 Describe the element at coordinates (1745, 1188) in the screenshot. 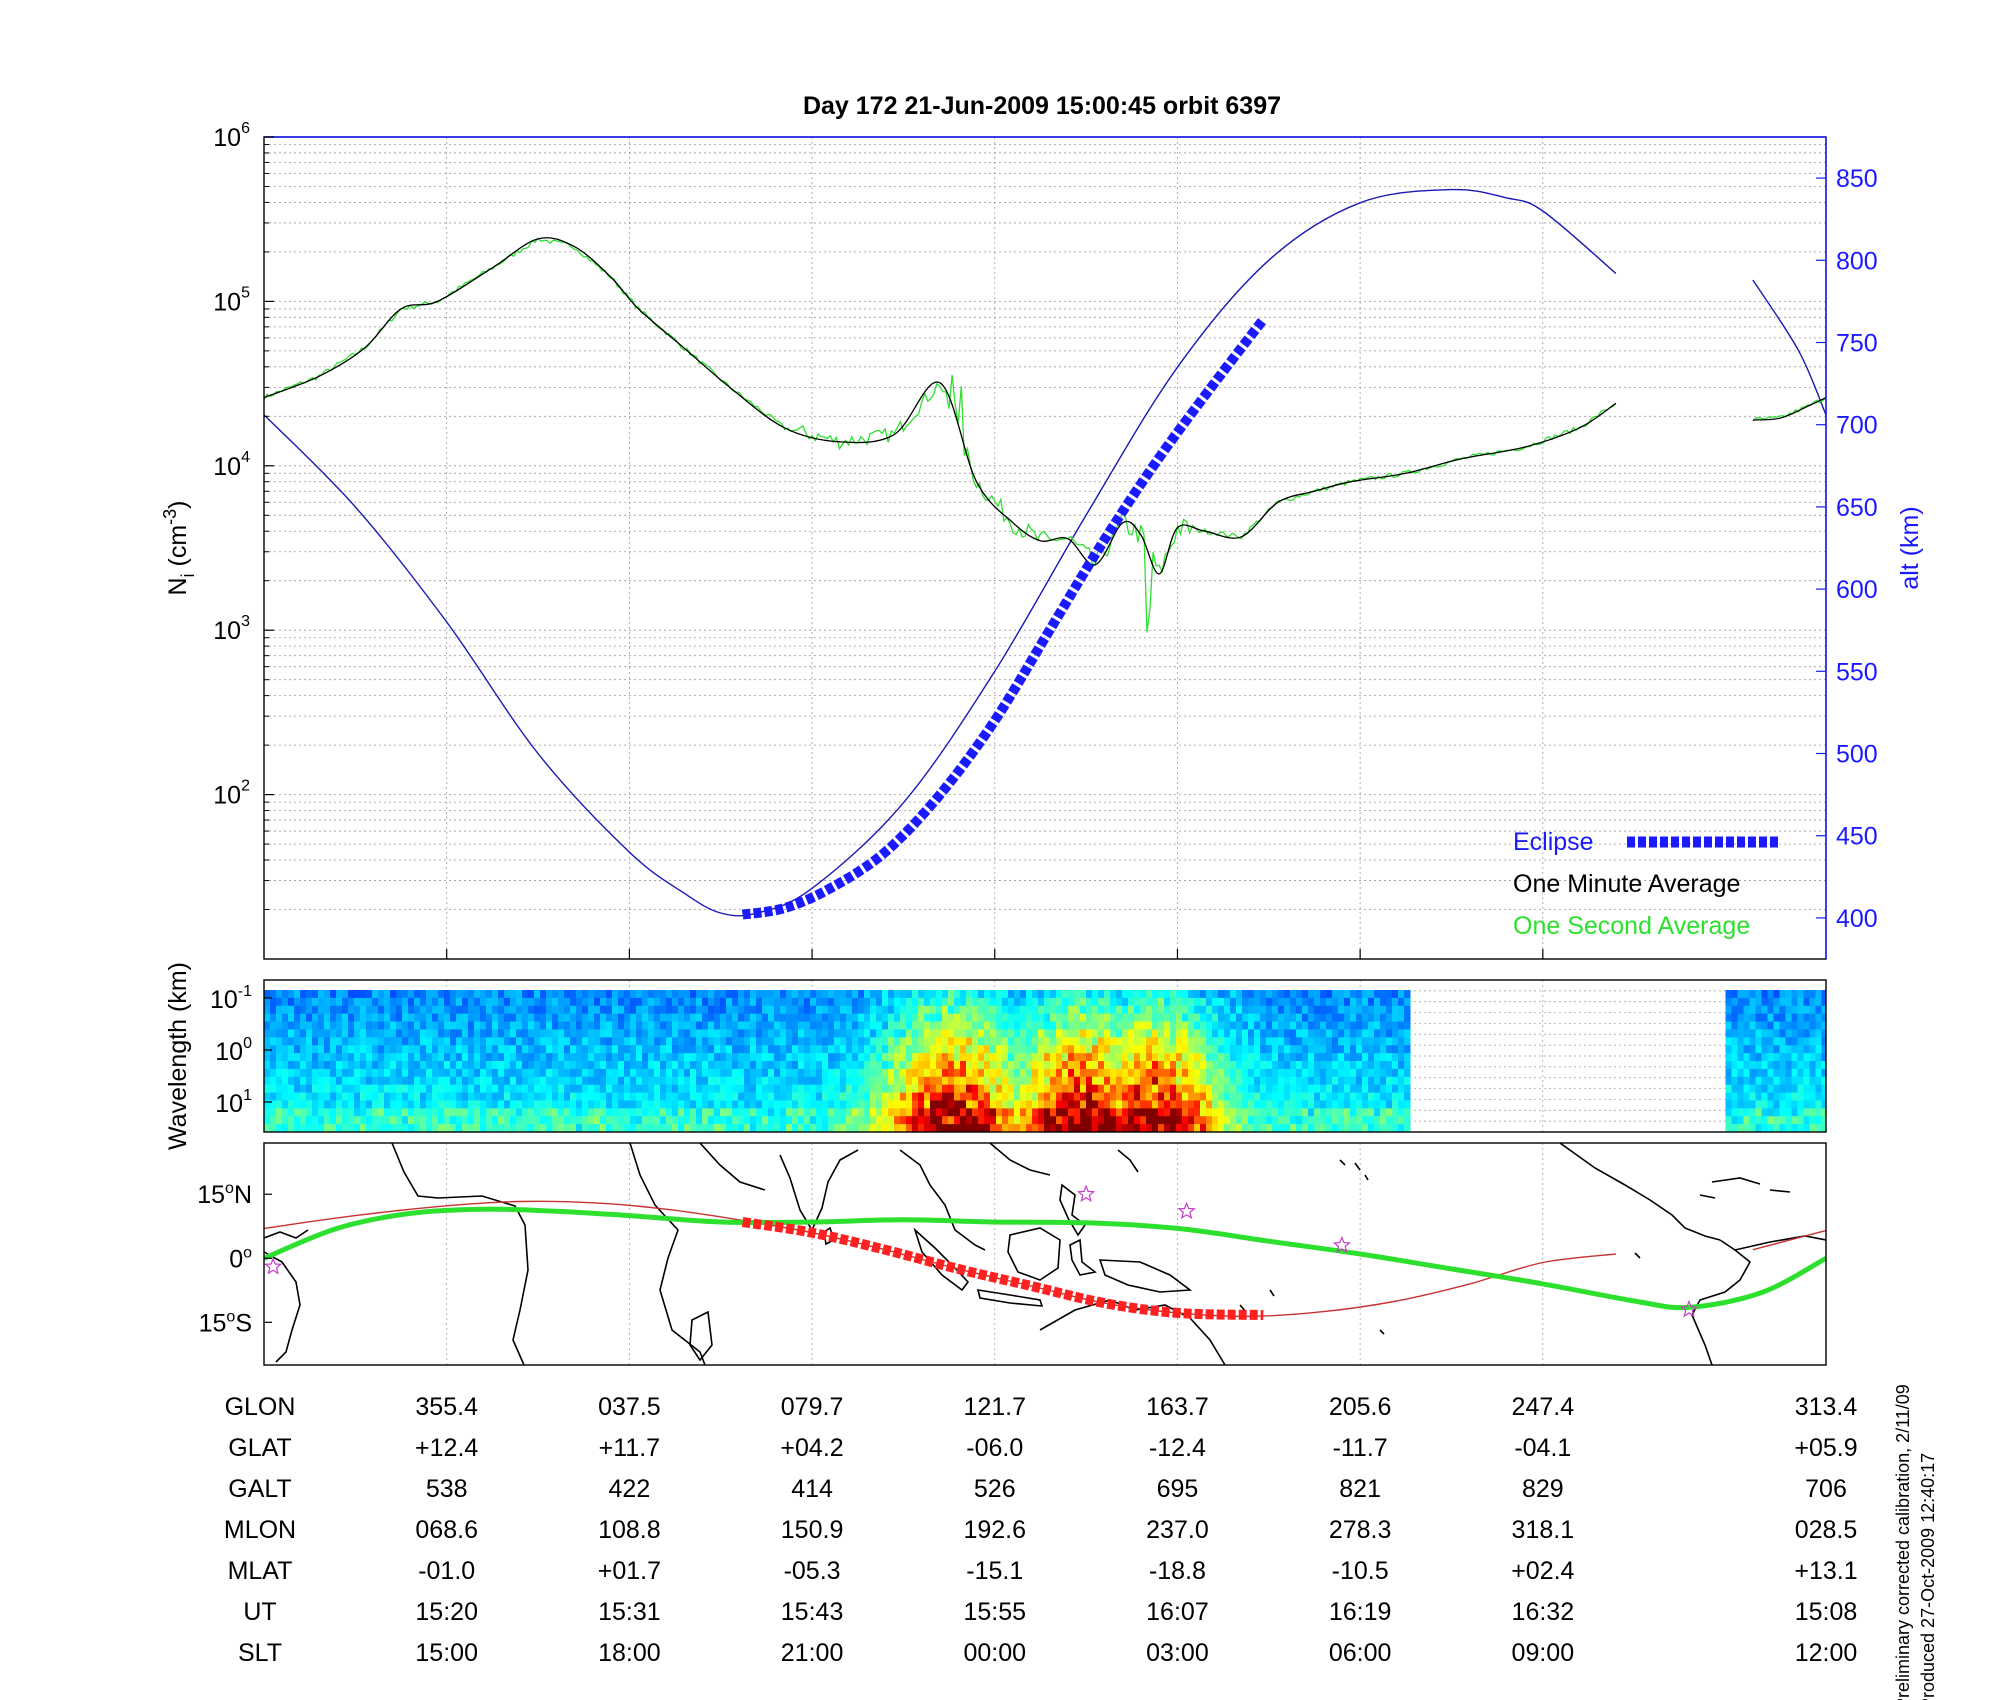

I see `caribbean-islands` at that location.